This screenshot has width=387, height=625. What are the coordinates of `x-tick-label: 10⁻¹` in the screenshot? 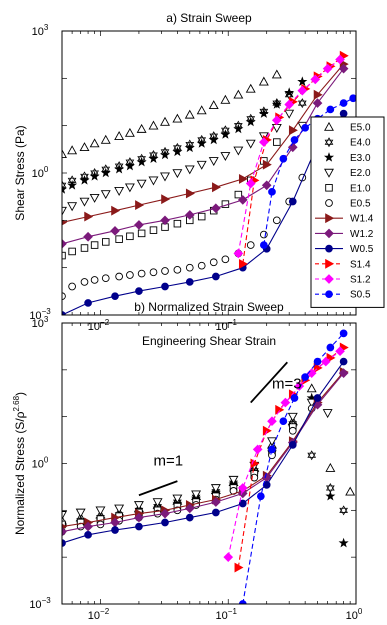 It's located at (227, 614).